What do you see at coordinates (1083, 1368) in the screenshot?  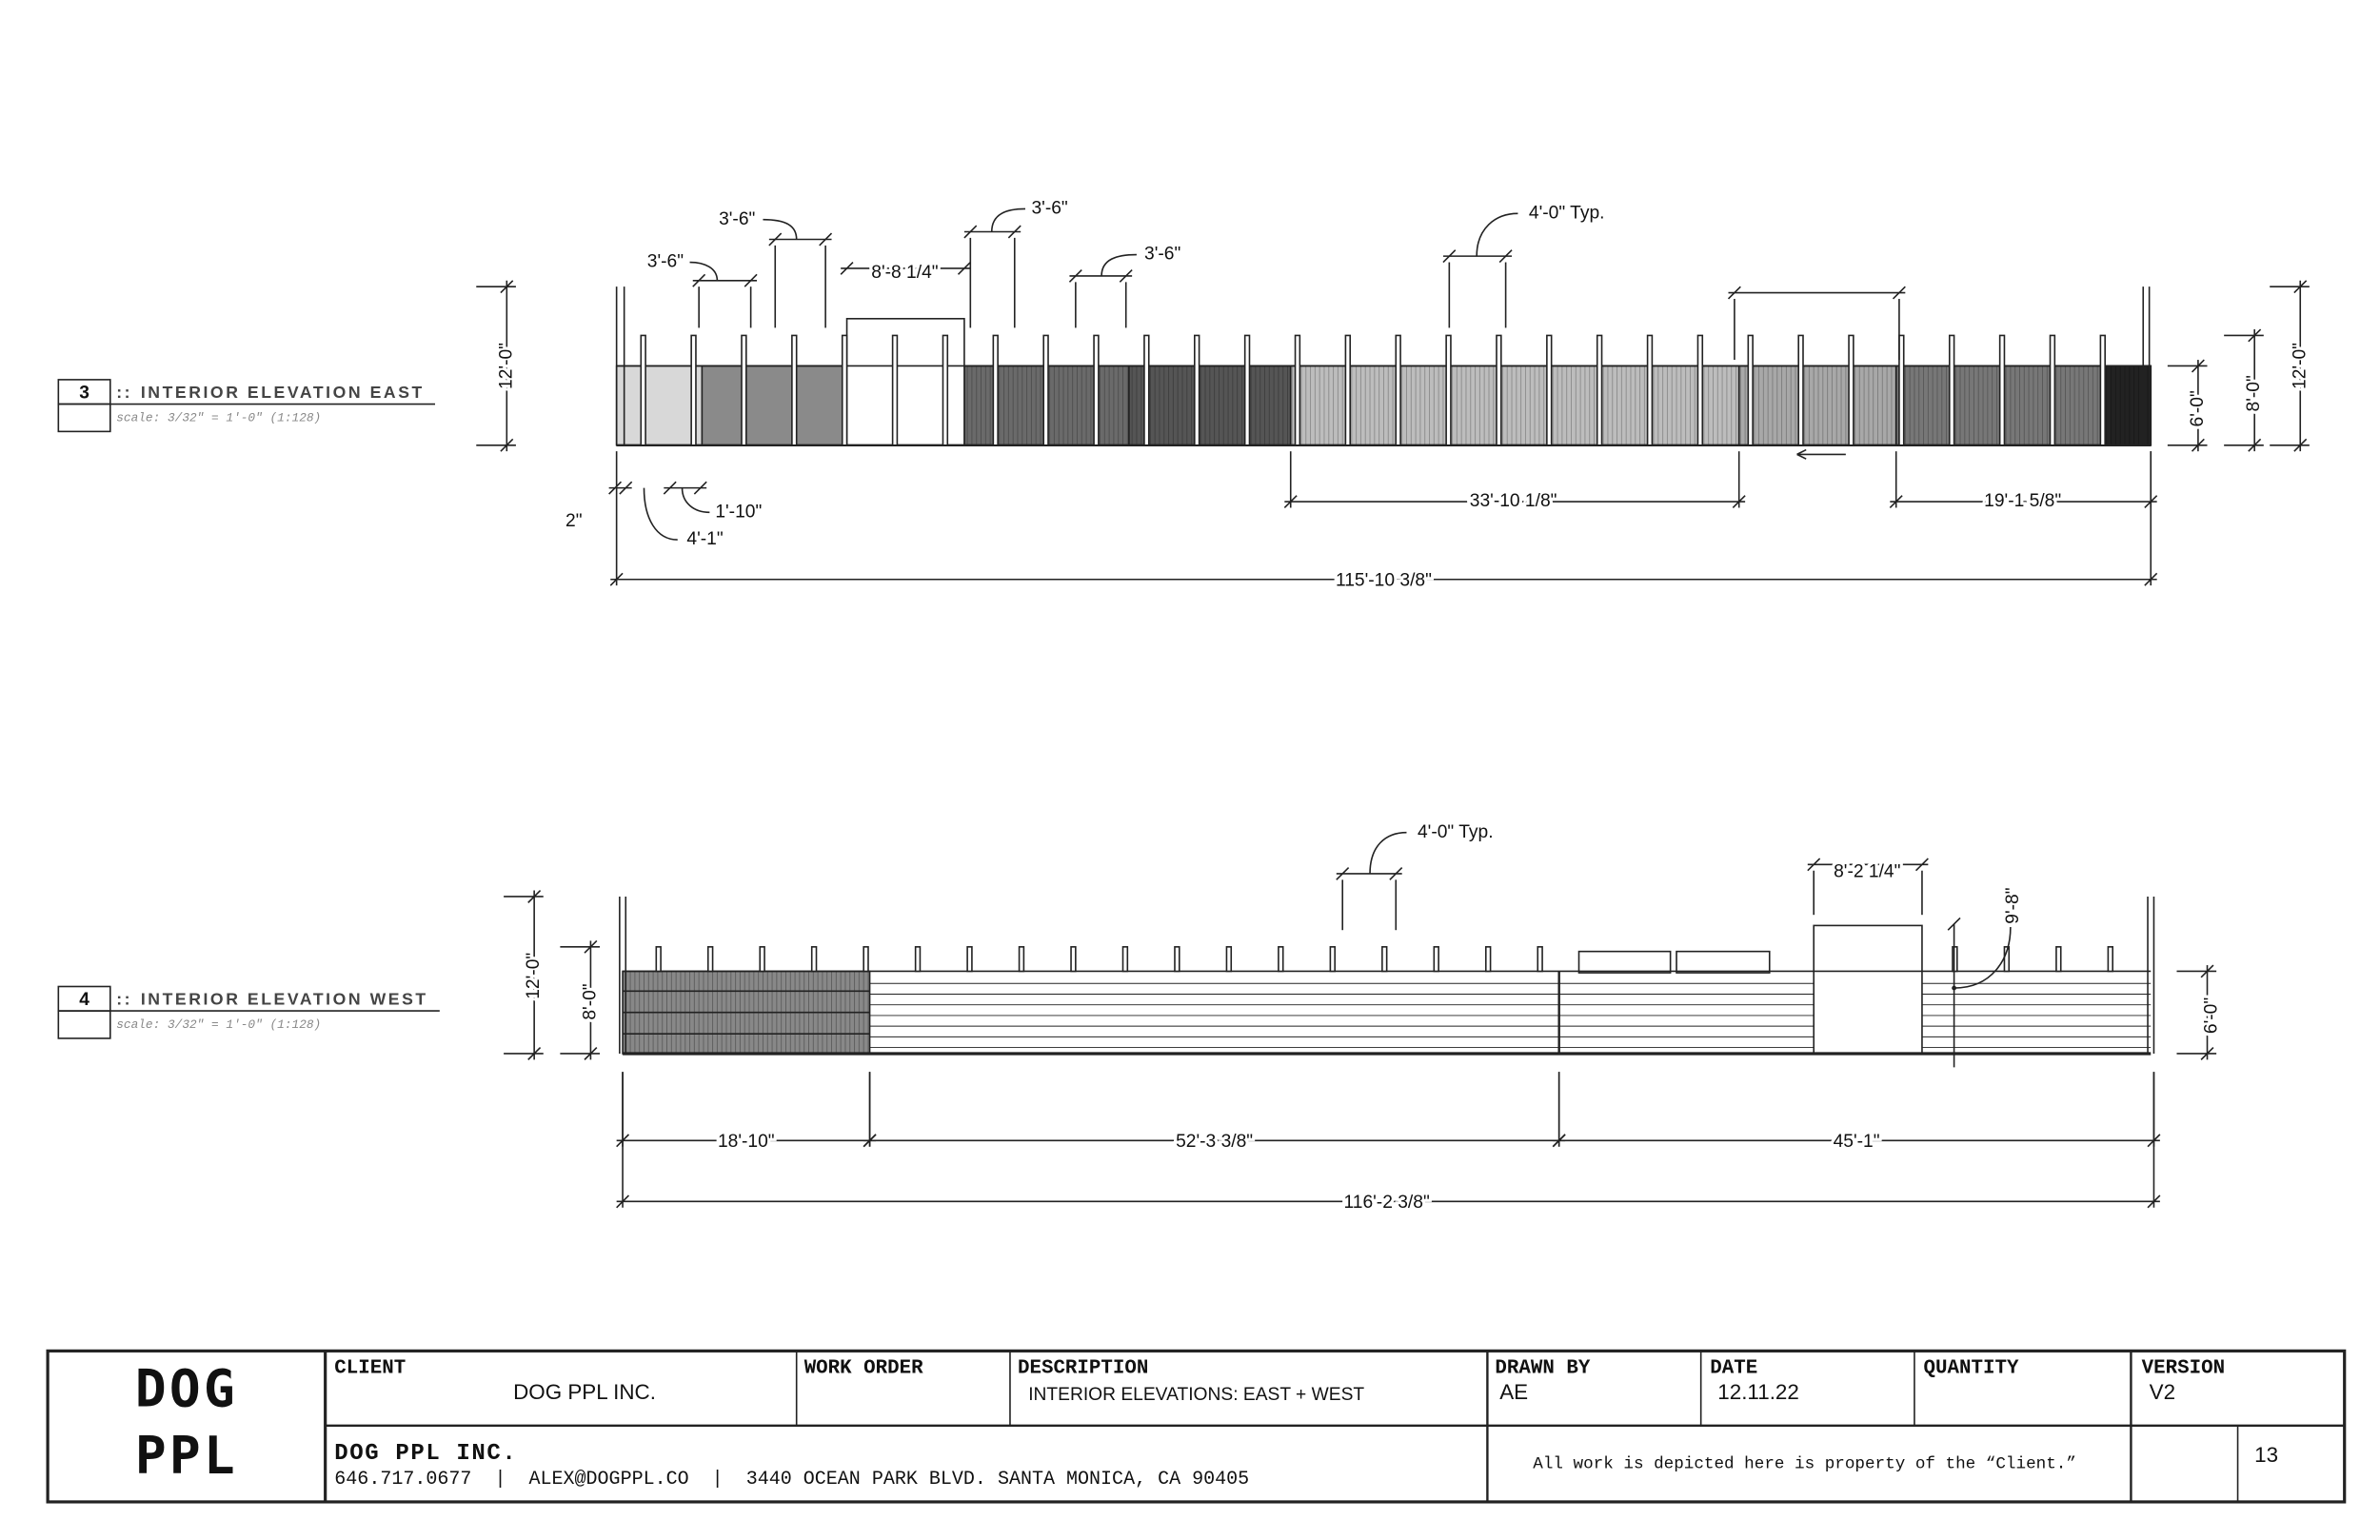 I see `field-label: DESCRIPTION` at bounding box center [1083, 1368].